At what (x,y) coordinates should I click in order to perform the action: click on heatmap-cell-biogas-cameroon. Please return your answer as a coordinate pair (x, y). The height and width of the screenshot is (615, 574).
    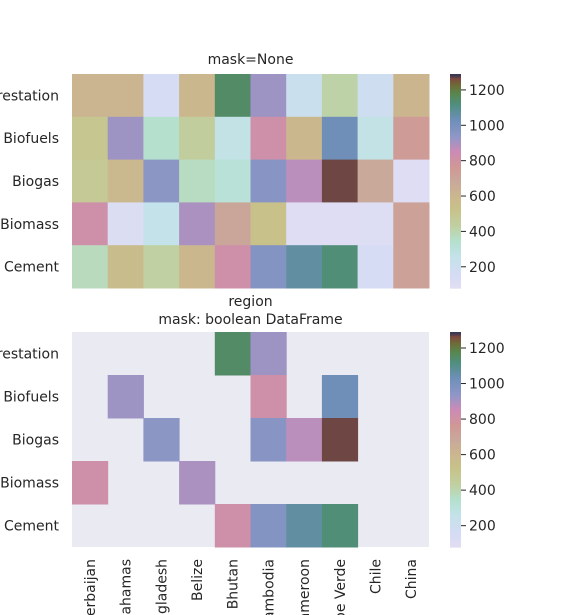
    Looking at the image, I should click on (304, 181).